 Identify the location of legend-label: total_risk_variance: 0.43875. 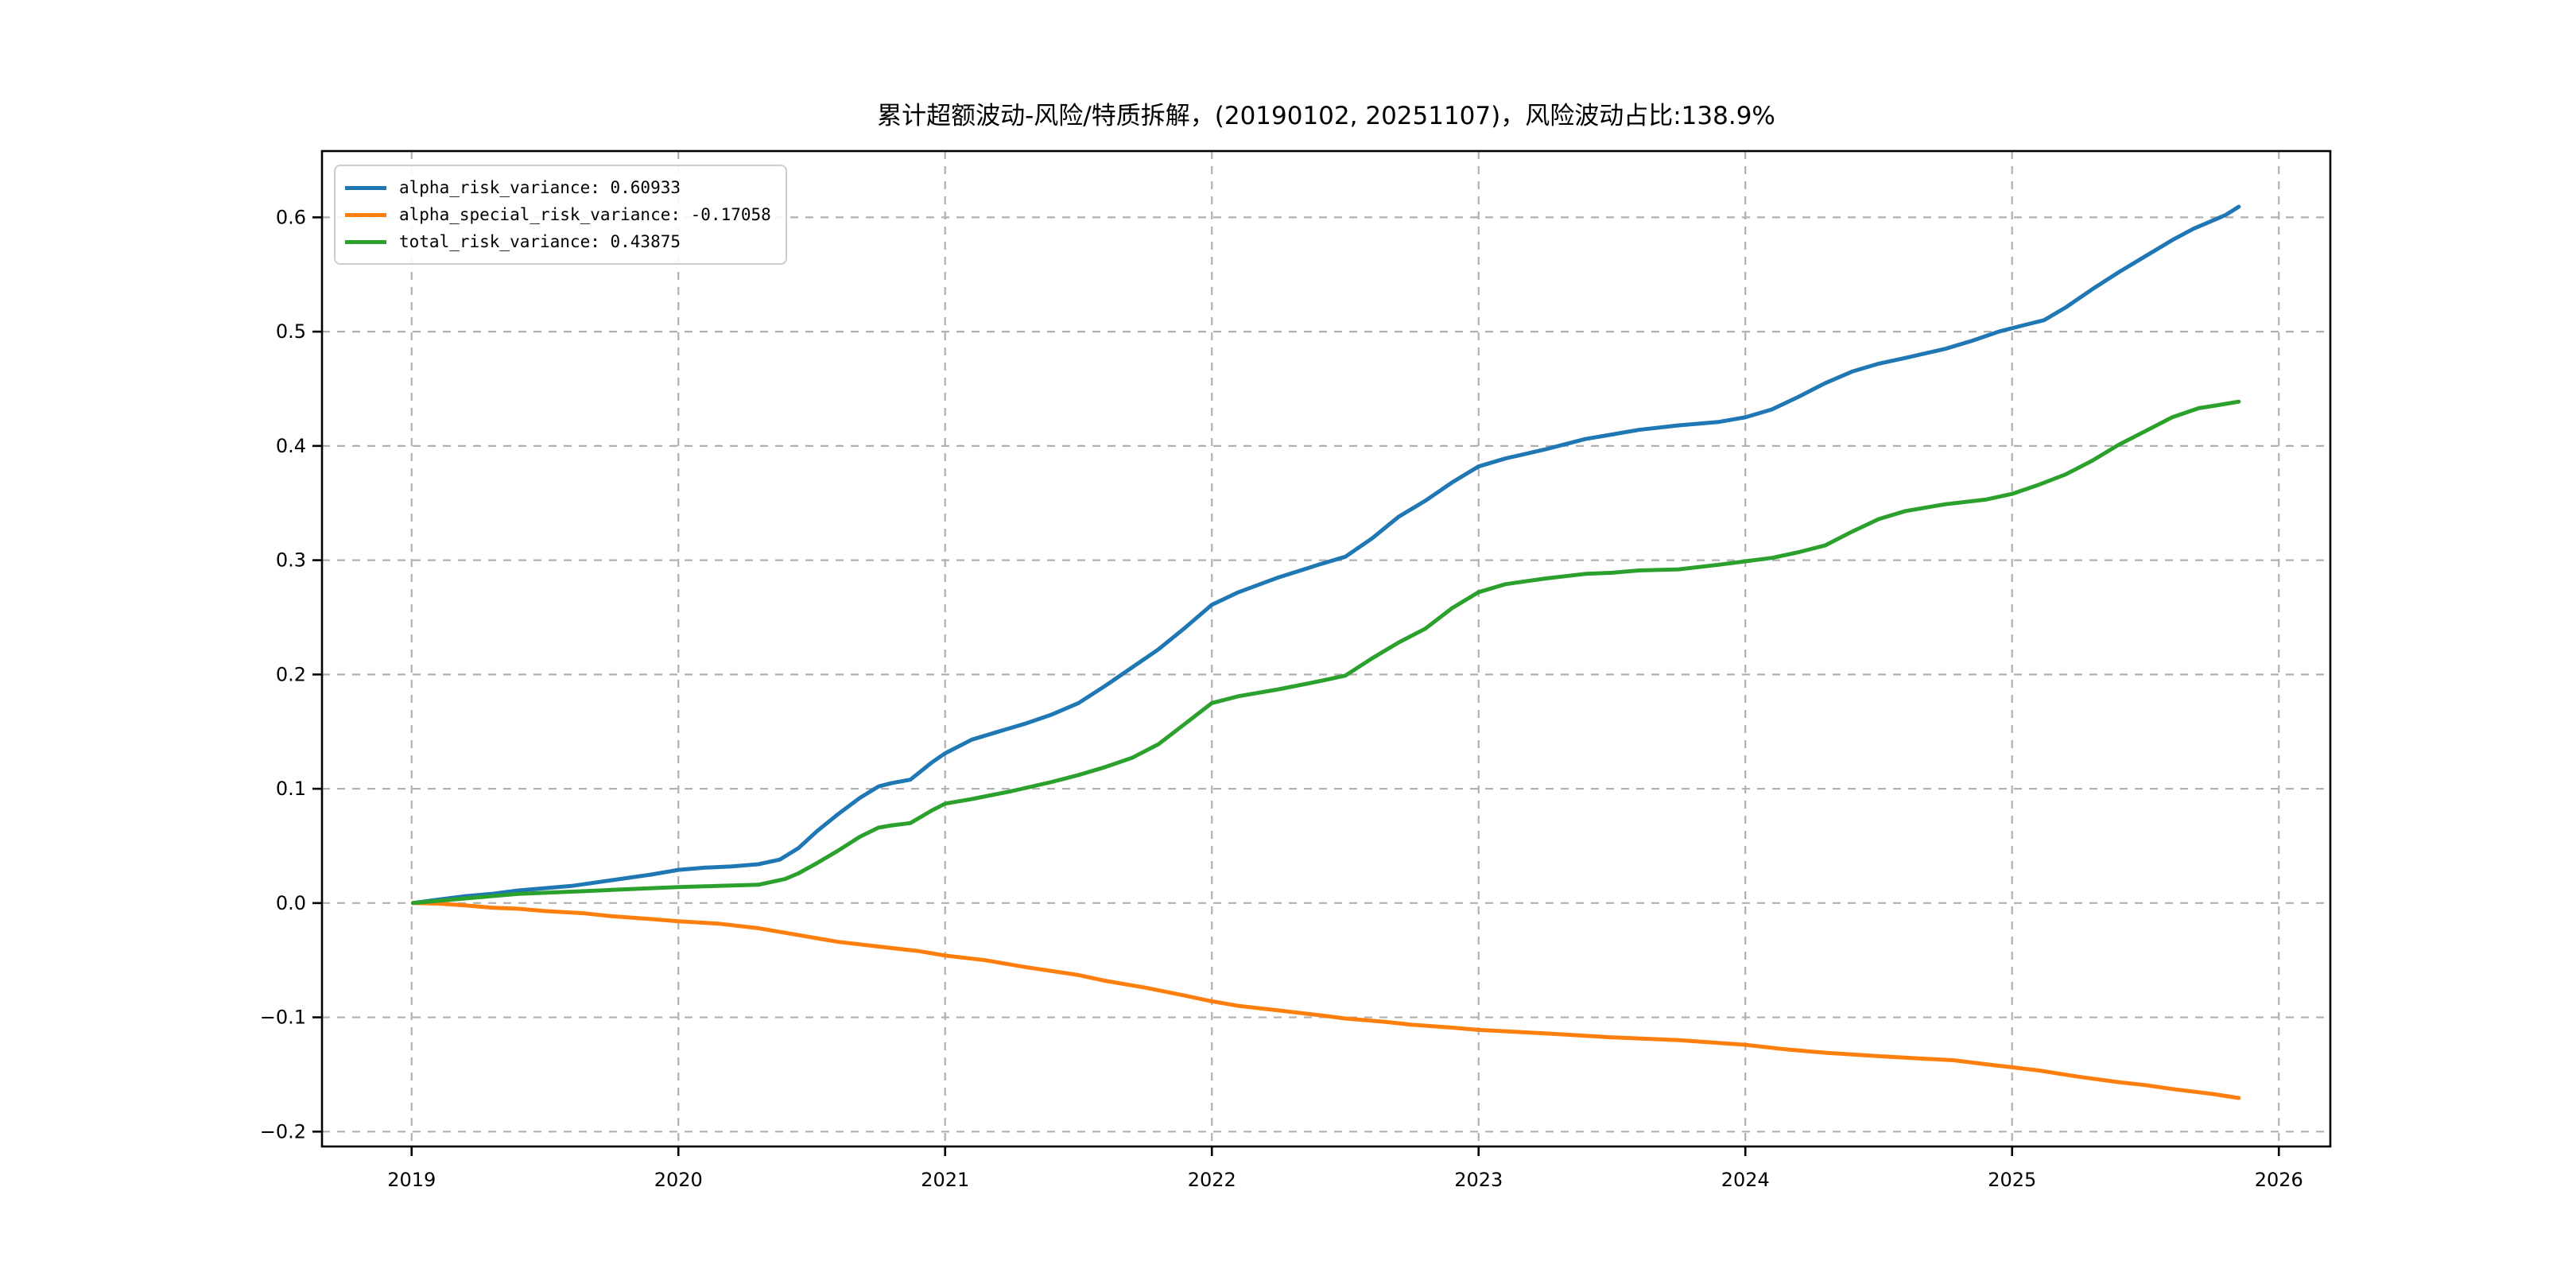
(540, 241).